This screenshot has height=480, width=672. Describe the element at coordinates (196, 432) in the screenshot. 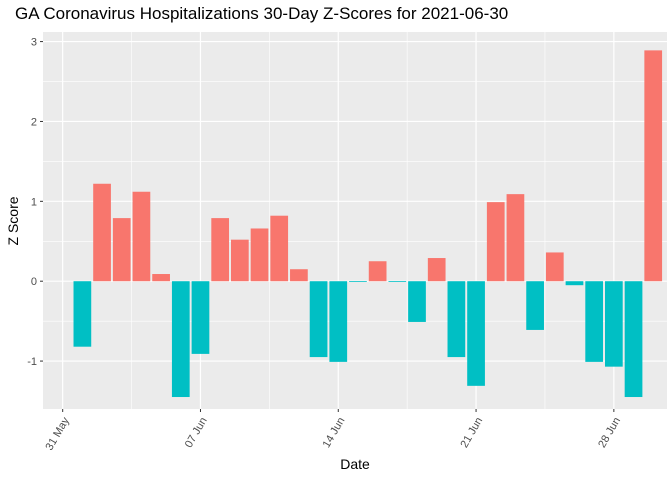

I see `x-tick-label: 07 Jun` at that location.